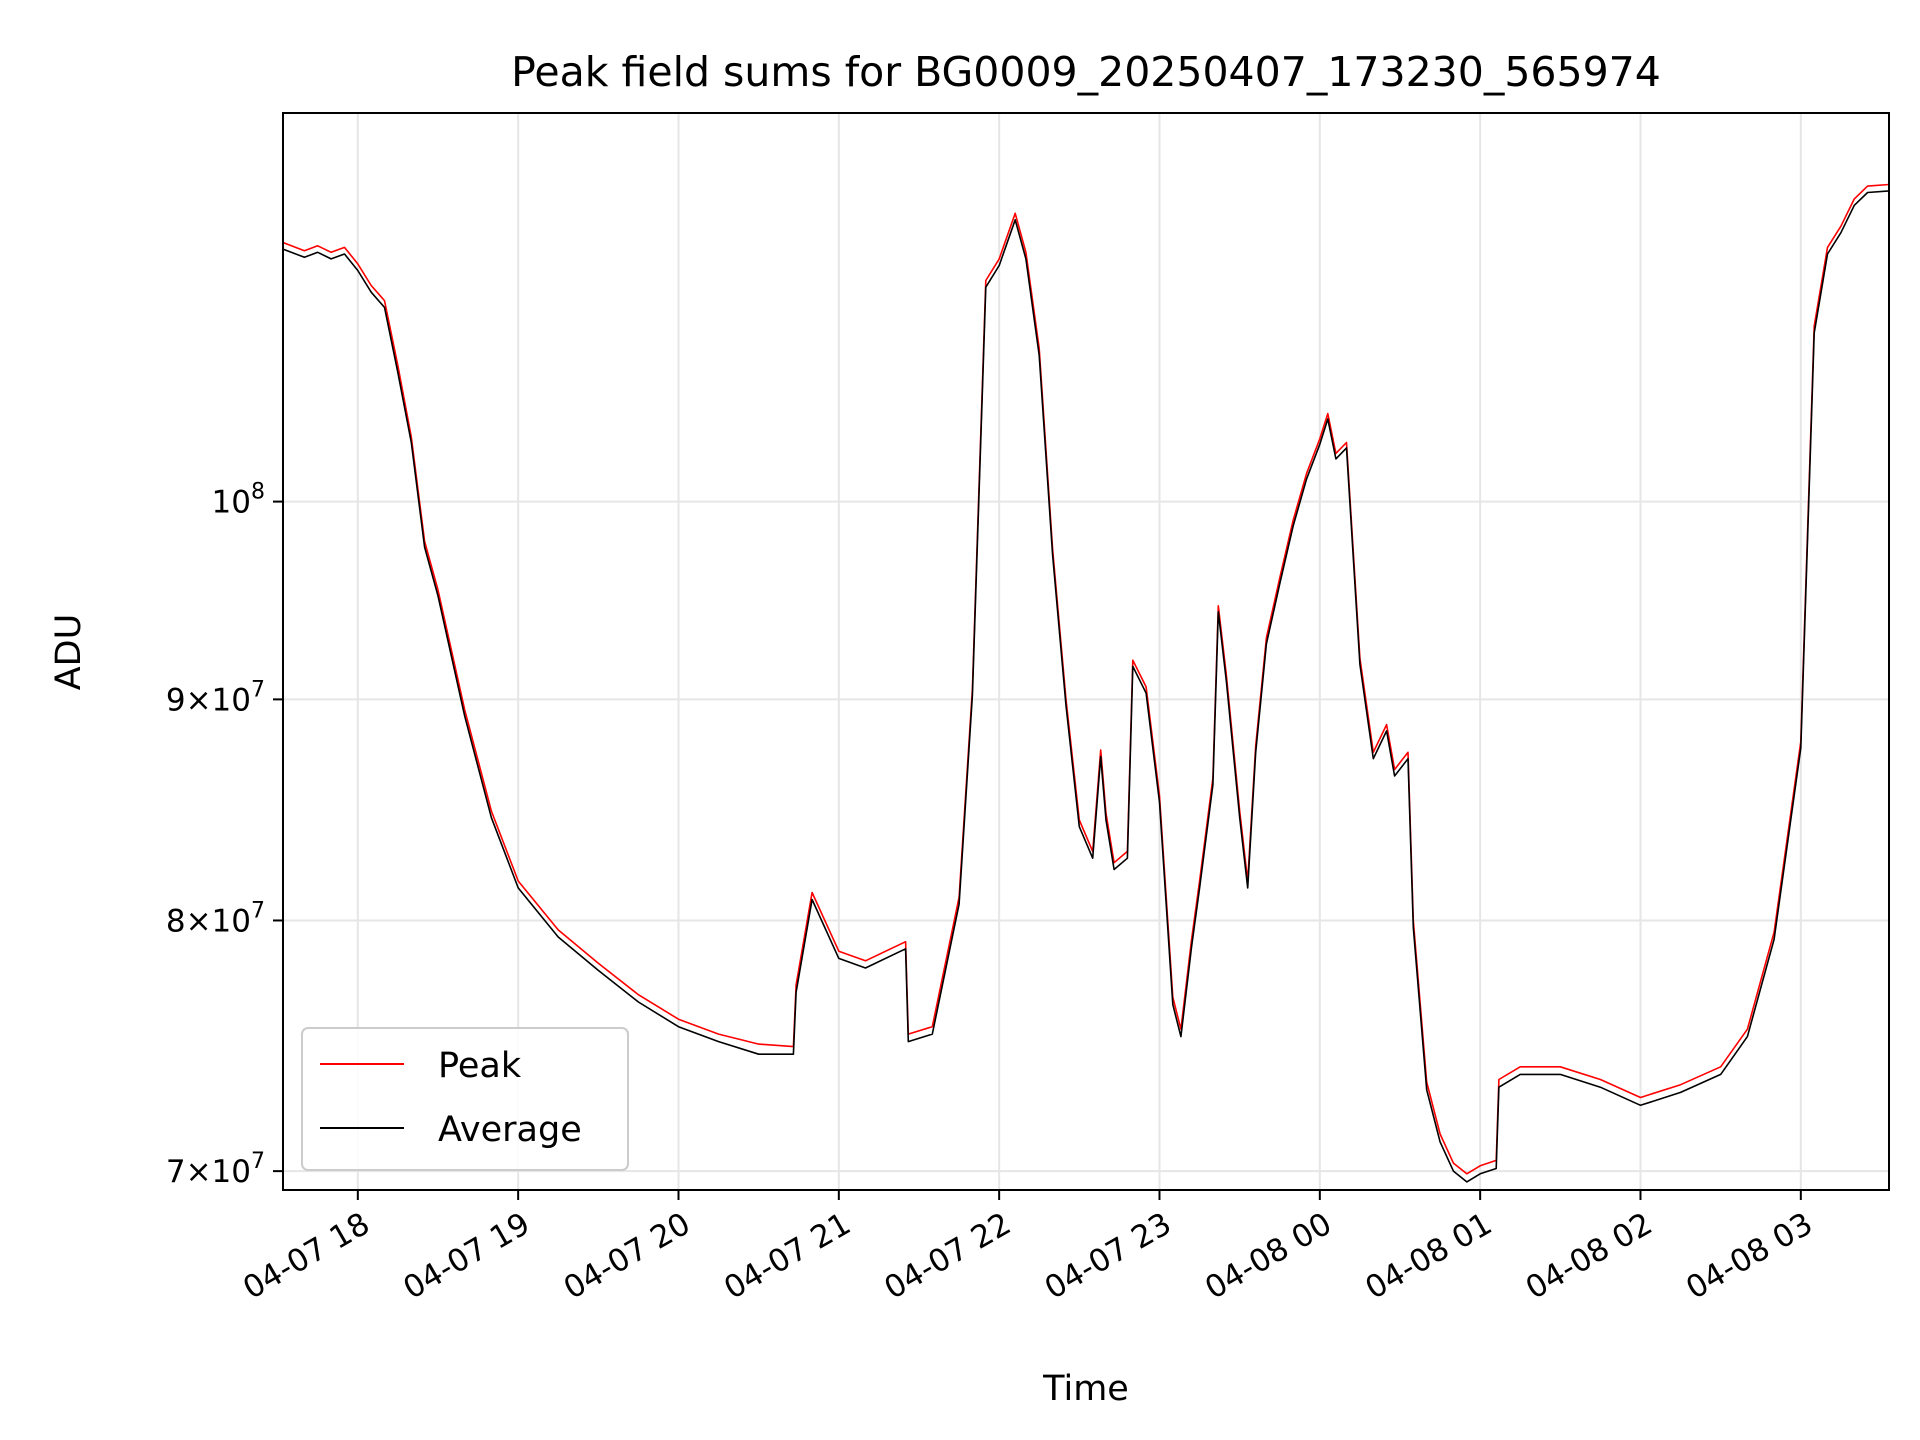  Describe the element at coordinates (215, 697) in the screenshot. I see `y-tick-label: 9×107` at that location.